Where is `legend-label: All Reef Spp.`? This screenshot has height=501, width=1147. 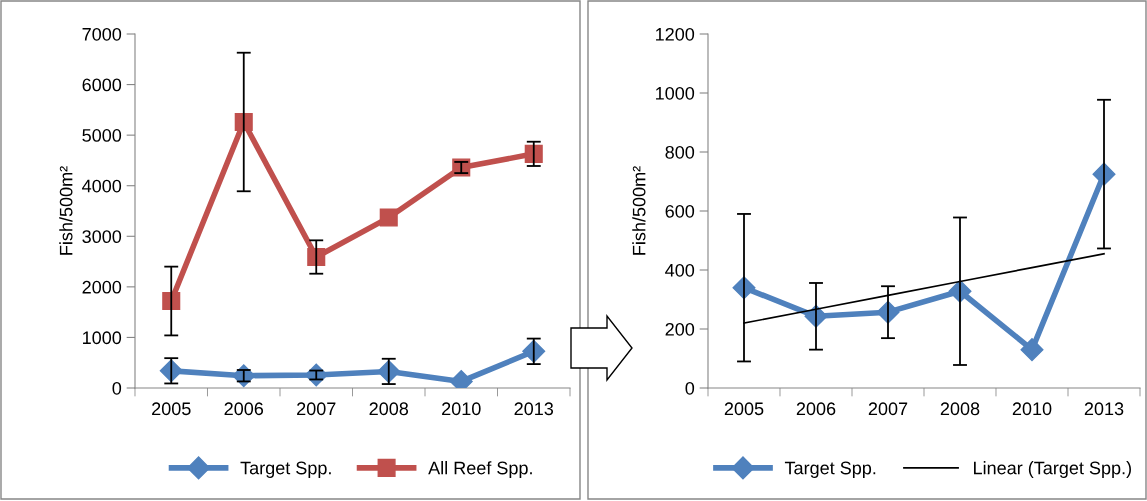 legend-label: All Reef Spp. is located at coordinates (480, 469).